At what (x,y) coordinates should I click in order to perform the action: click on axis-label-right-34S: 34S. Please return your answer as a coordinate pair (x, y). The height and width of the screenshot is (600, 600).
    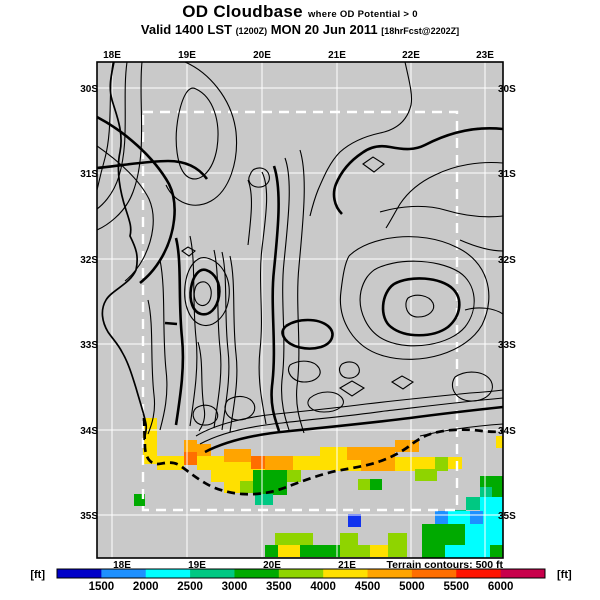
    Looking at the image, I should click on (507, 431).